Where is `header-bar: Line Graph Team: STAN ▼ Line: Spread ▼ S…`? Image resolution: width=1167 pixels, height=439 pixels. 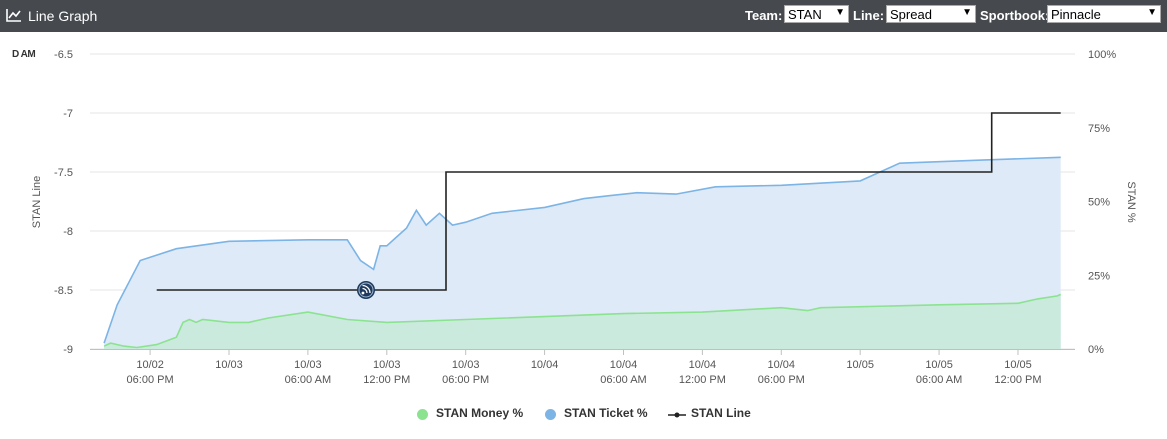 header-bar: Line Graph Team: STAN ▼ Line: Spread ▼ S… is located at coordinates (583, 16).